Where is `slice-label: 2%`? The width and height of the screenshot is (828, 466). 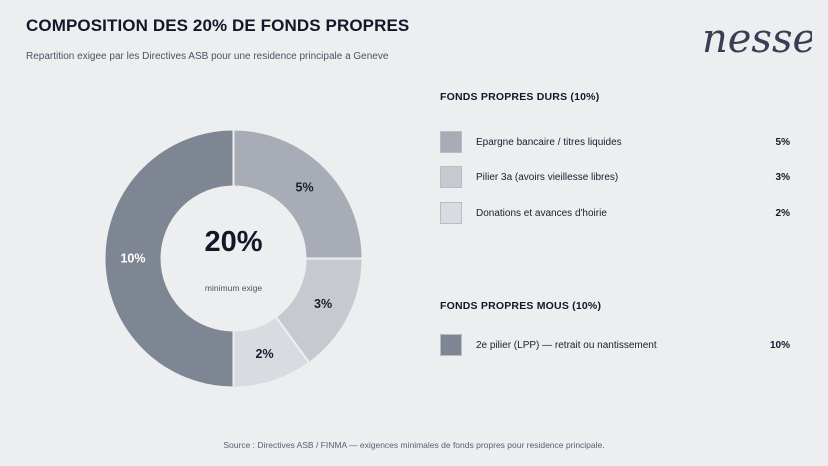 slice-label: 2% is located at coordinates (265, 354).